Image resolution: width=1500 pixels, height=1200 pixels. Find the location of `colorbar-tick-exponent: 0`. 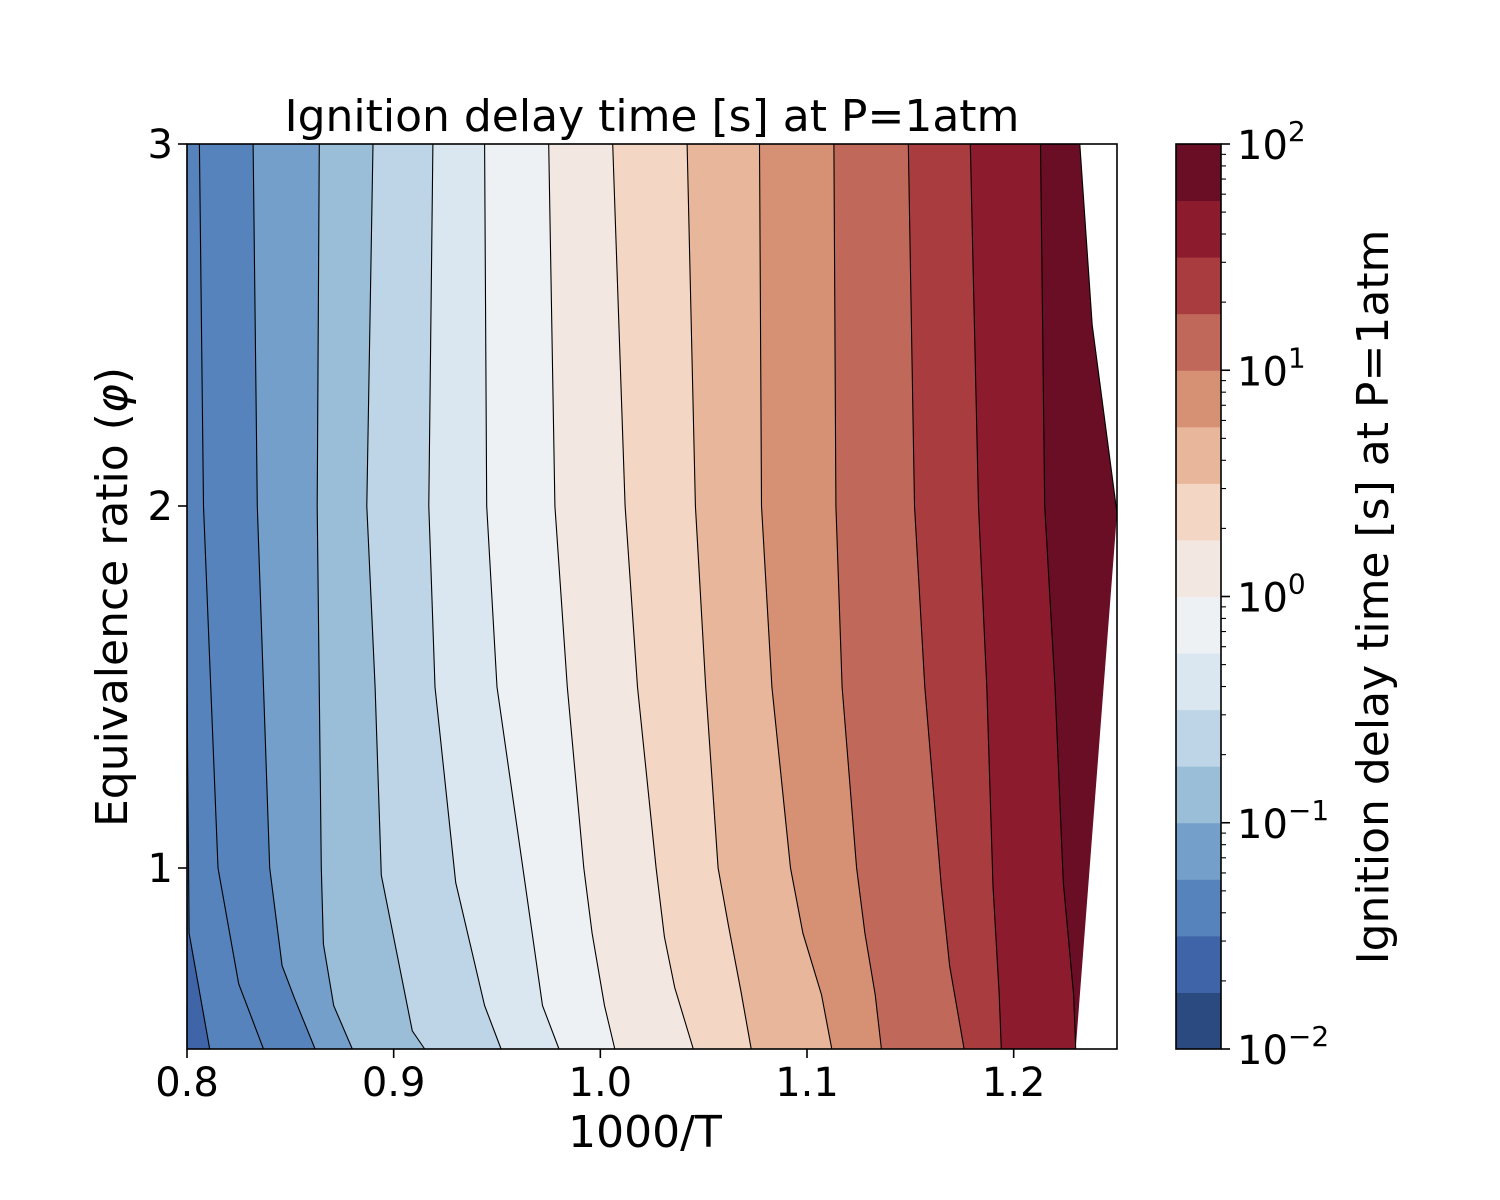

colorbar-tick-exponent: 0 is located at coordinates (1297, 584).